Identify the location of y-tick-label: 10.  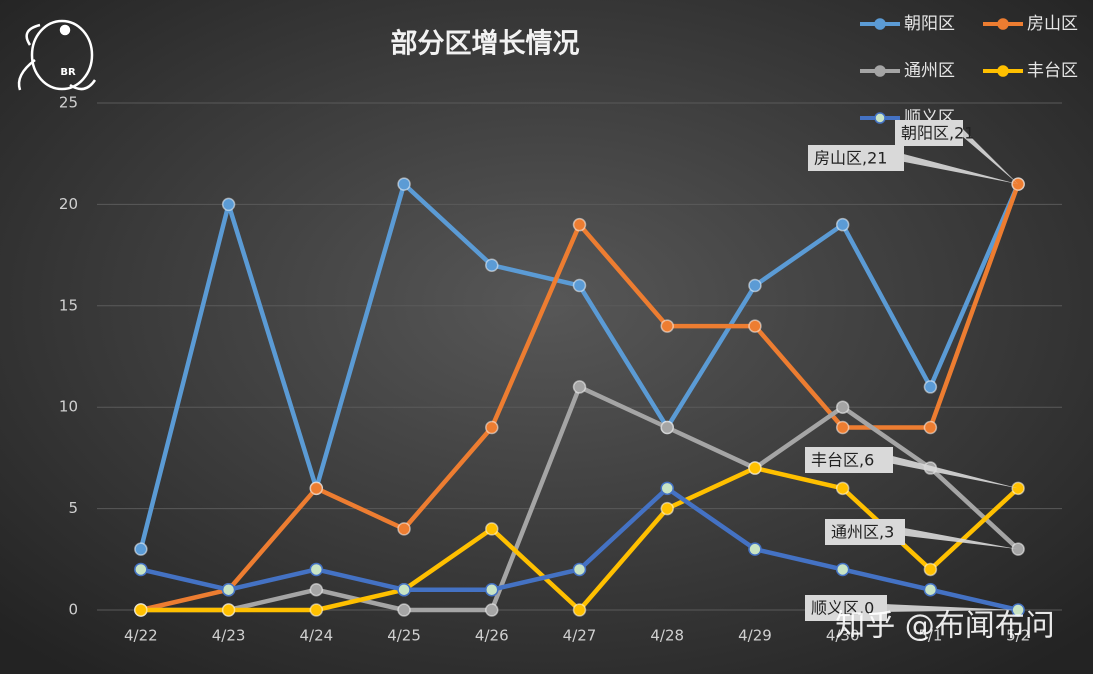
(68, 407).